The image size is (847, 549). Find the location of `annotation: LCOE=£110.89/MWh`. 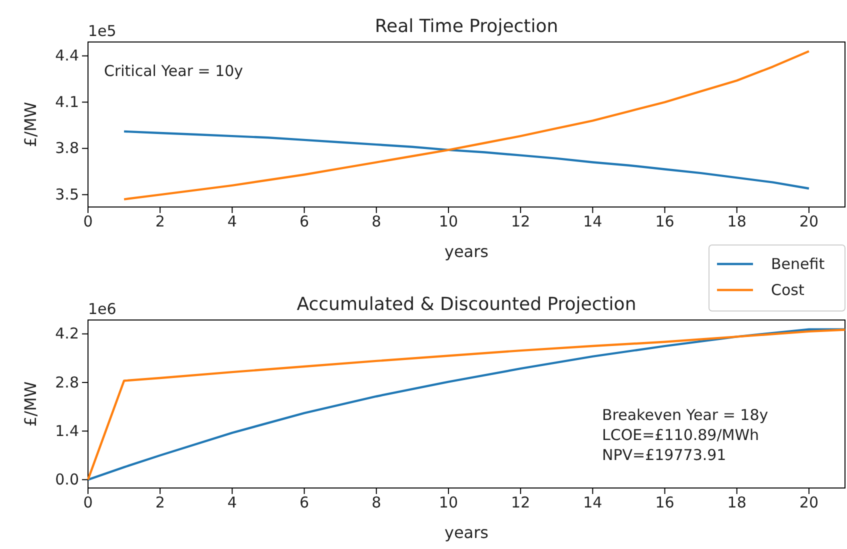

annotation: LCOE=£110.89/MWh is located at coordinates (681, 435).